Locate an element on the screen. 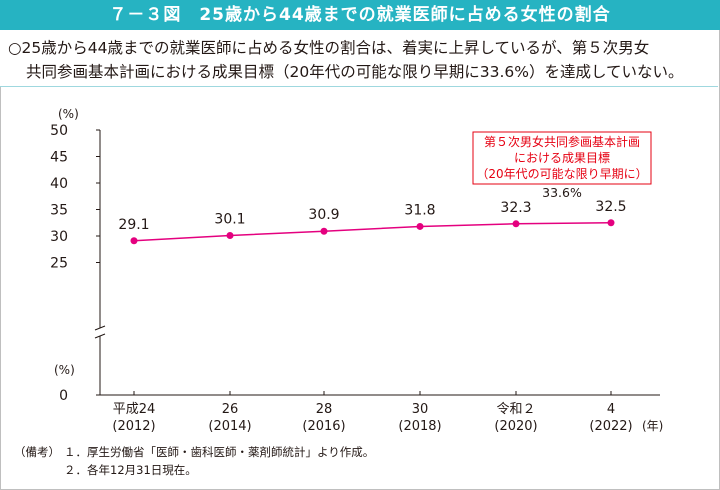  figure-title: ７－３図 25歳から44歳までの就業医師に占める女性の割合 is located at coordinates (360, 15).